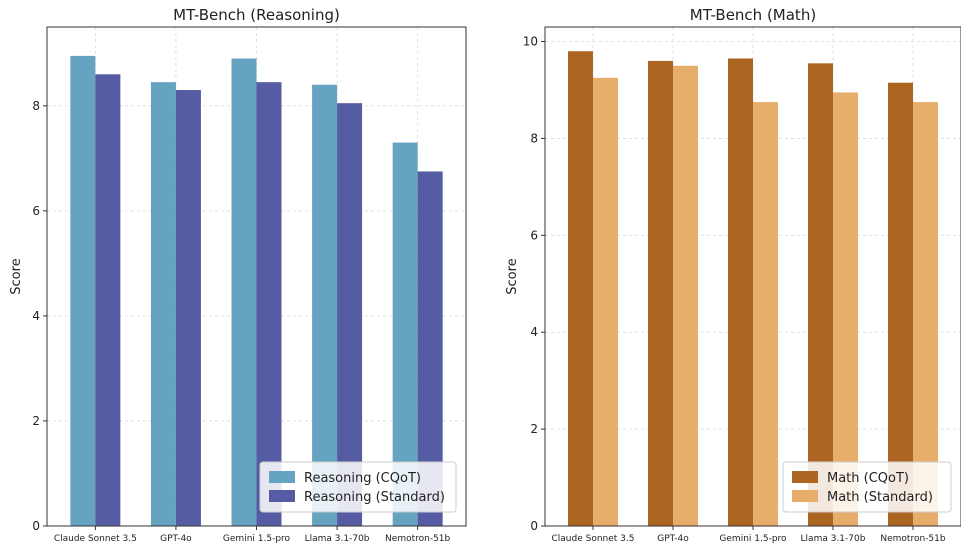 The width and height of the screenshot is (961, 545). Describe the element at coordinates (753, 15) in the screenshot. I see `chart-title: MT-Bench (Math)` at that location.